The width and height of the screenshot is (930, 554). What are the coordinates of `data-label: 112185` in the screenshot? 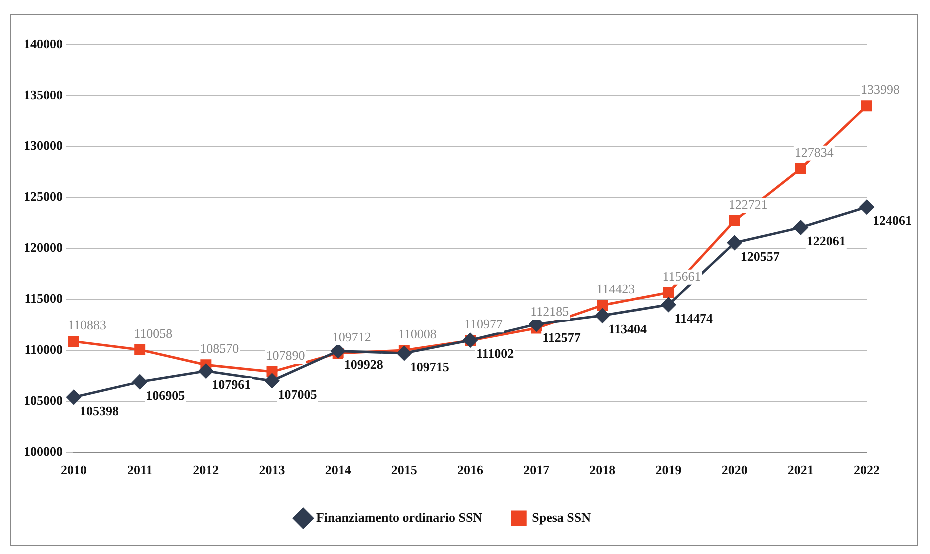 It's located at (550, 312).